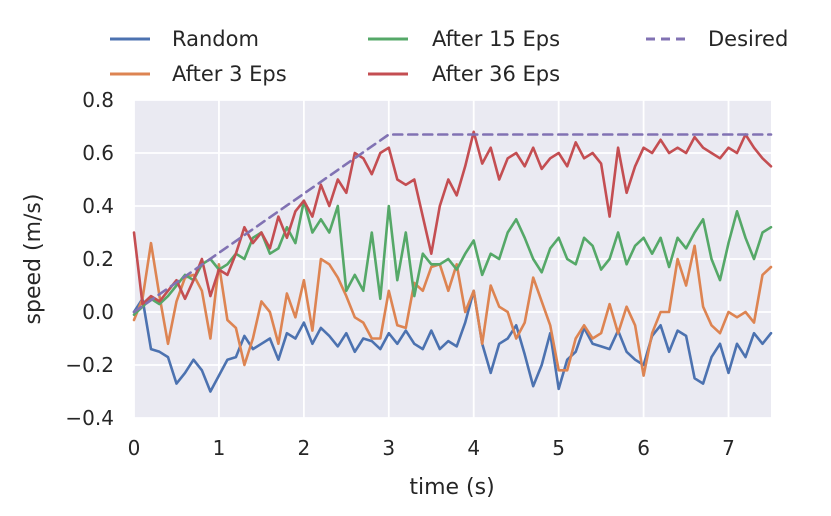  Describe the element at coordinates (496, 74) in the screenshot. I see `legend-label-after-36-eps: After 36 Eps` at that location.